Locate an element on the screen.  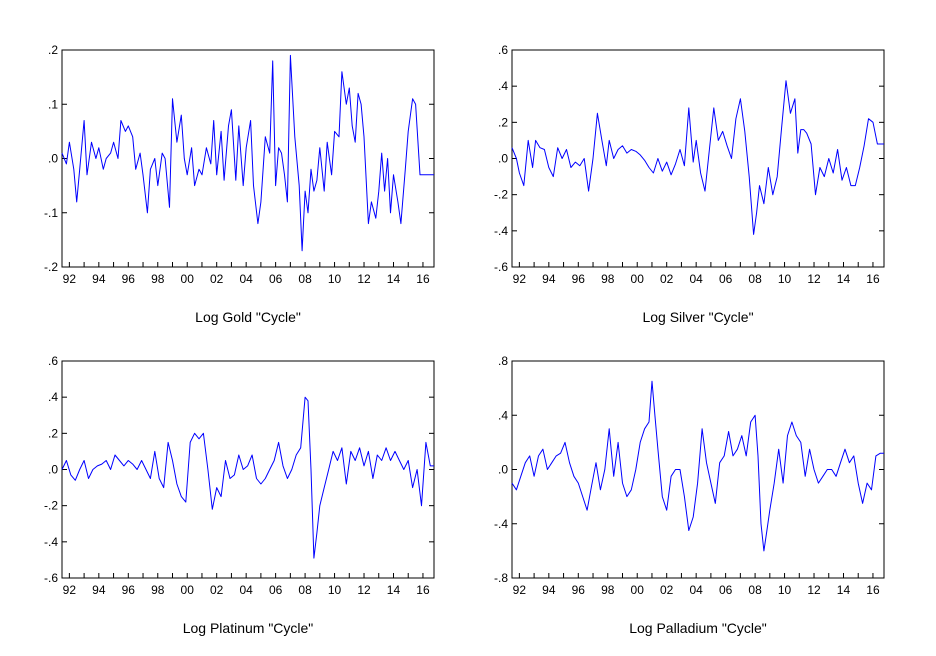
chart-title: Log Platinum "Cycle" is located at coordinates (248, 628).